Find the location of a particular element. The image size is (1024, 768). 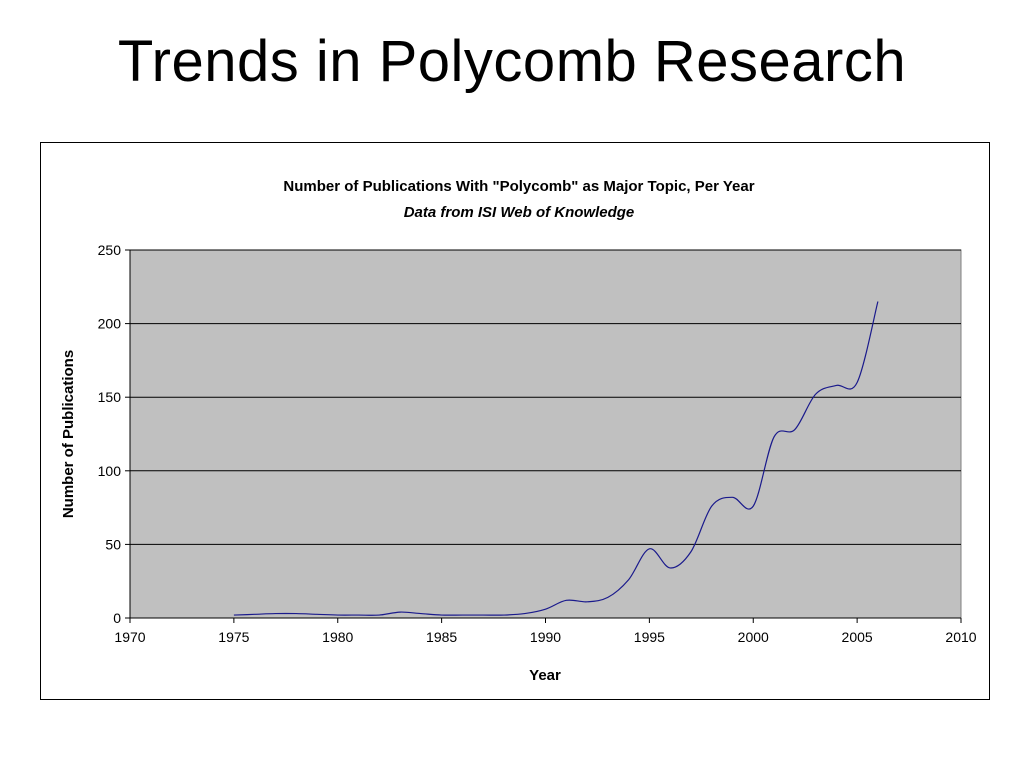

x-tick-label: 2000 is located at coordinates (753, 637).